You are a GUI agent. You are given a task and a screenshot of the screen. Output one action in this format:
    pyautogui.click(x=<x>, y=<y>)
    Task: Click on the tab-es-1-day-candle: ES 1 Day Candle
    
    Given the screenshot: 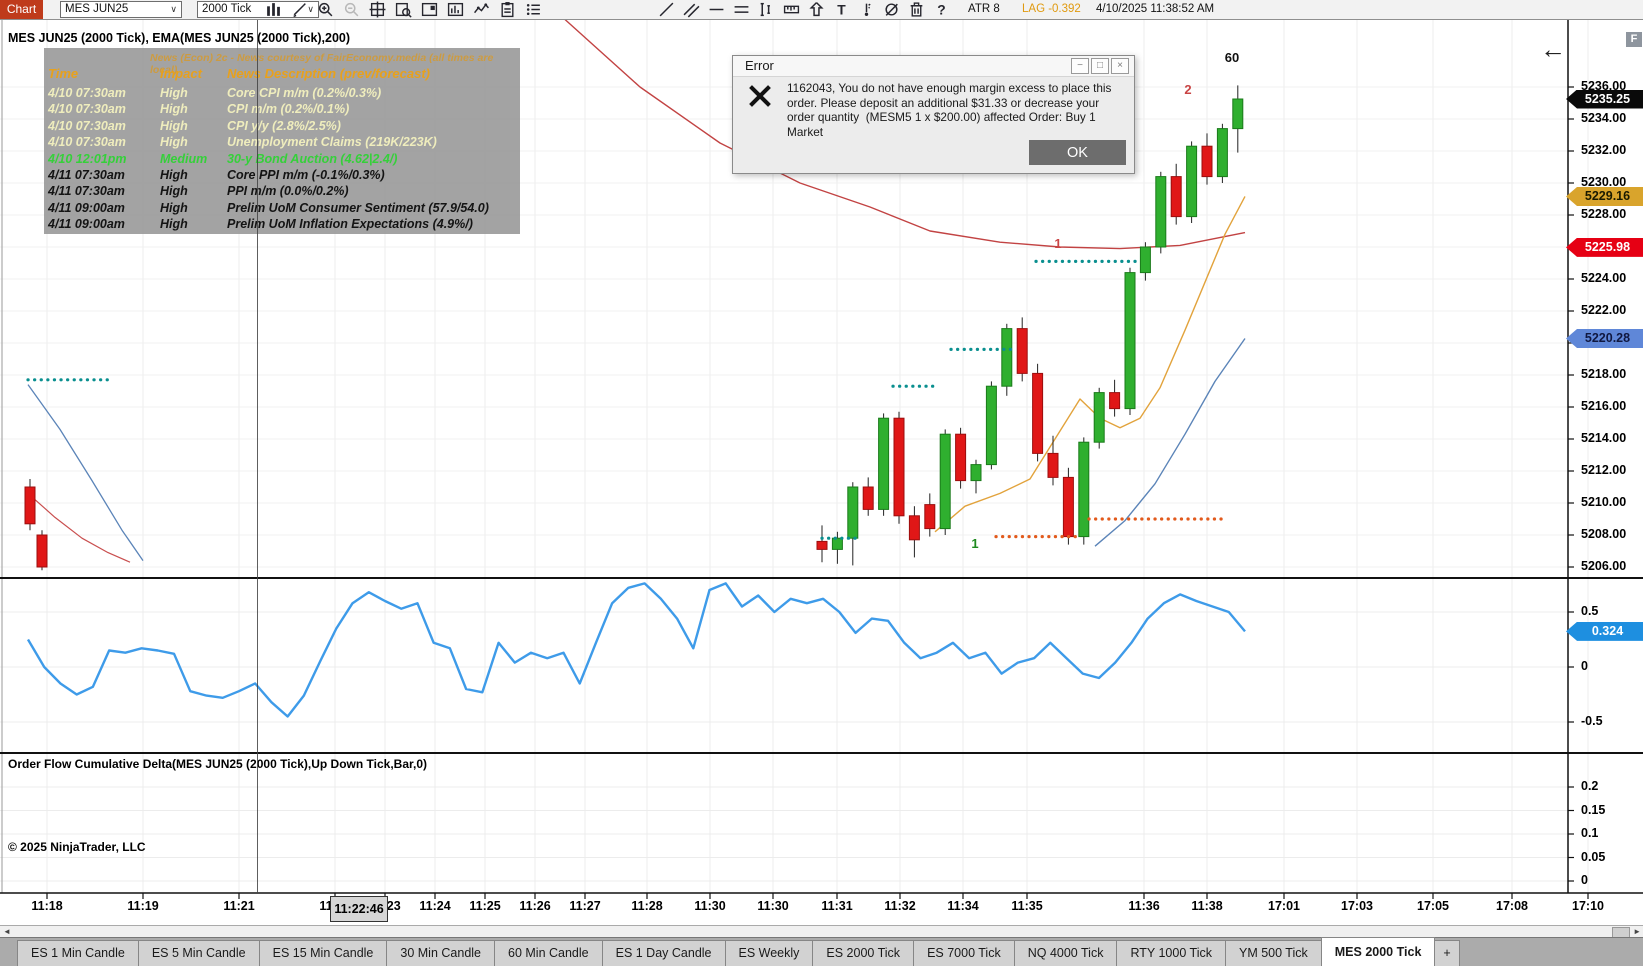 What is the action you would take?
    pyautogui.click(x=663, y=953)
    